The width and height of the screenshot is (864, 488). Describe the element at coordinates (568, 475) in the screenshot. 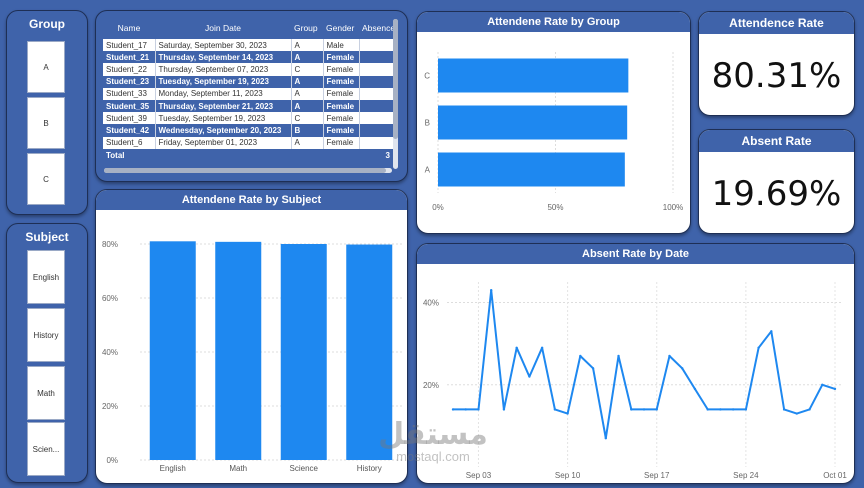

I see `x-tick-label: Sep 10` at that location.